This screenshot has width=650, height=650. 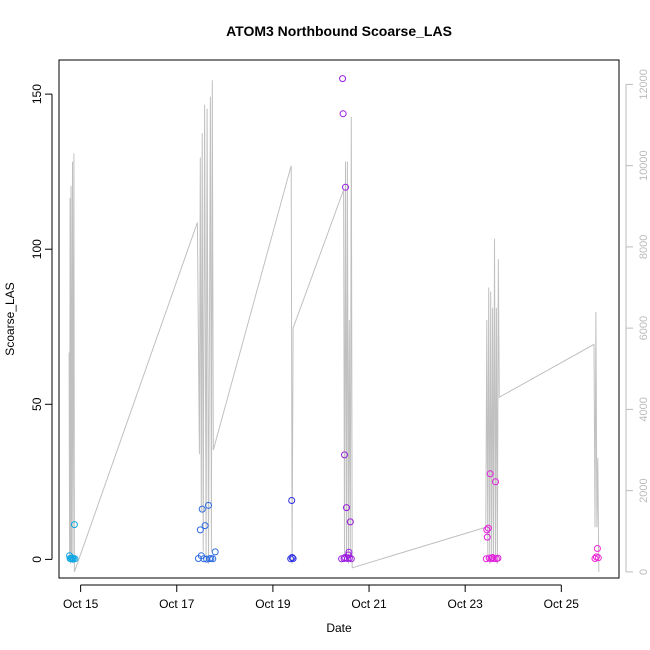 I want to click on x-tick-label: Oct 17, so click(x=177, y=604).